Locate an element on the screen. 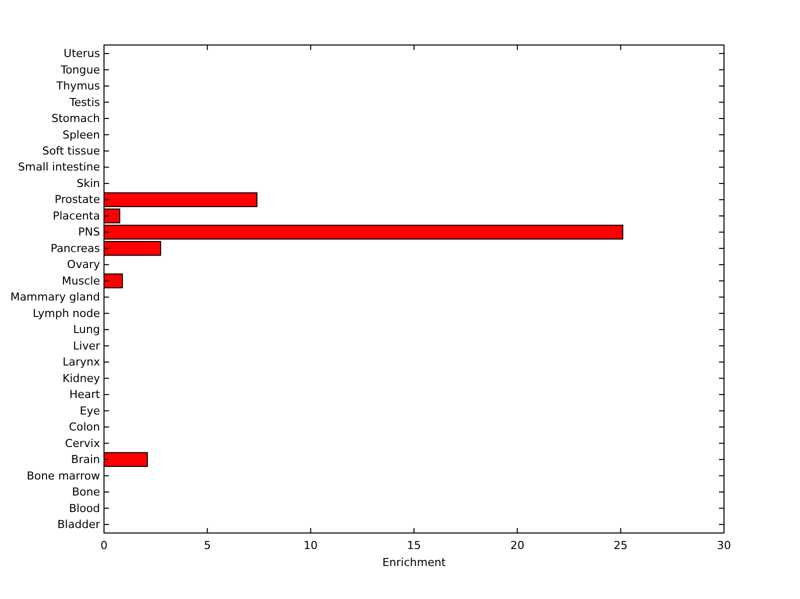 The height and width of the screenshot is (599, 800). y-tick-label: Eye is located at coordinates (90, 411).